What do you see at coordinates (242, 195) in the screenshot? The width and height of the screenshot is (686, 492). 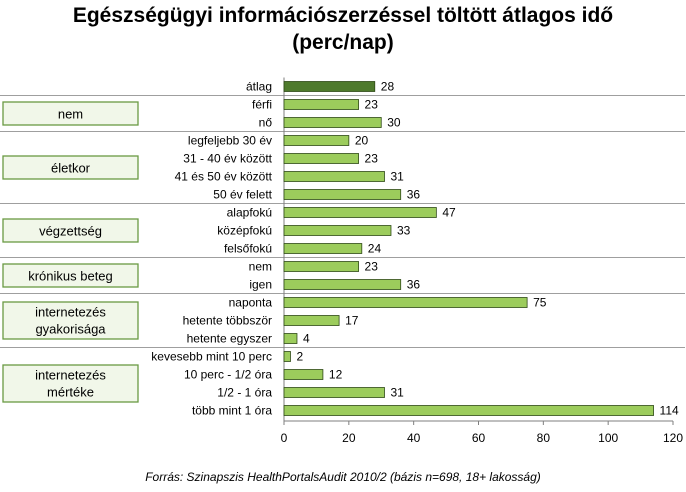 I see `category-label: 50 év felett` at bounding box center [242, 195].